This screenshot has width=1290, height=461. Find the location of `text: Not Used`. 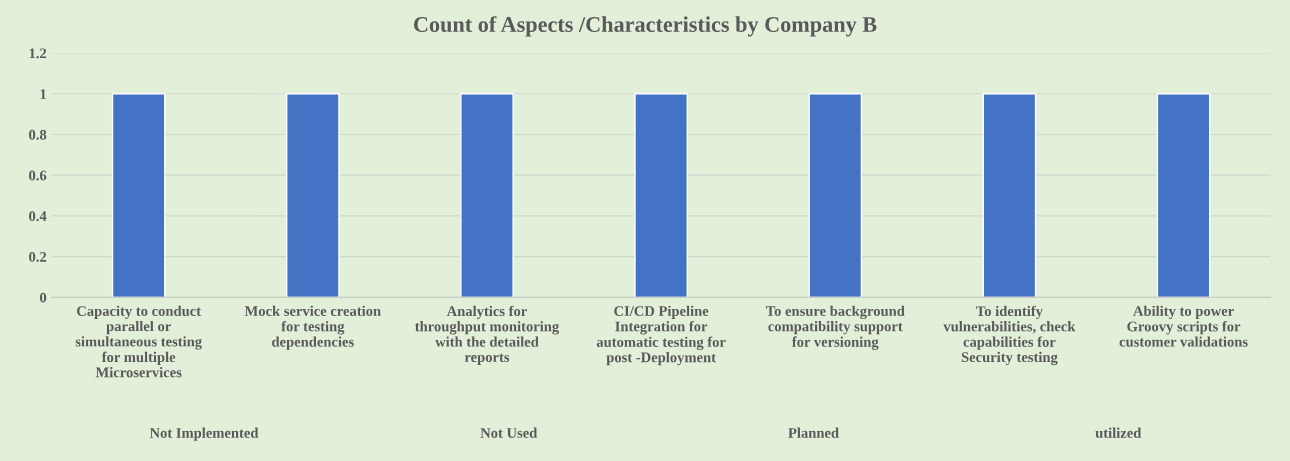

text: Not Used is located at coordinates (509, 432).